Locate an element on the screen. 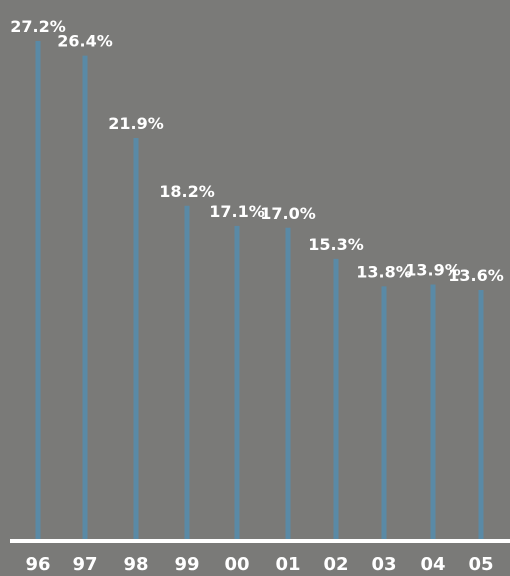  x-tick-label-03: 03 is located at coordinates (383, 564).